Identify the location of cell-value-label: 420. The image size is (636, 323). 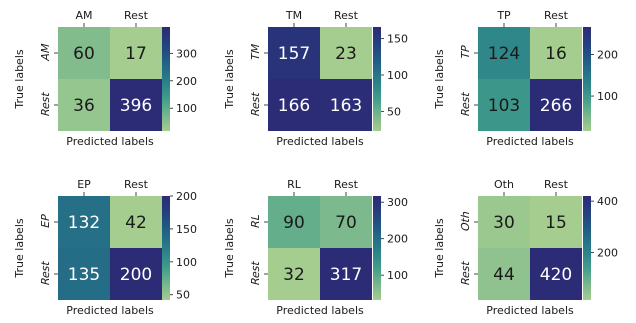
(556, 275).